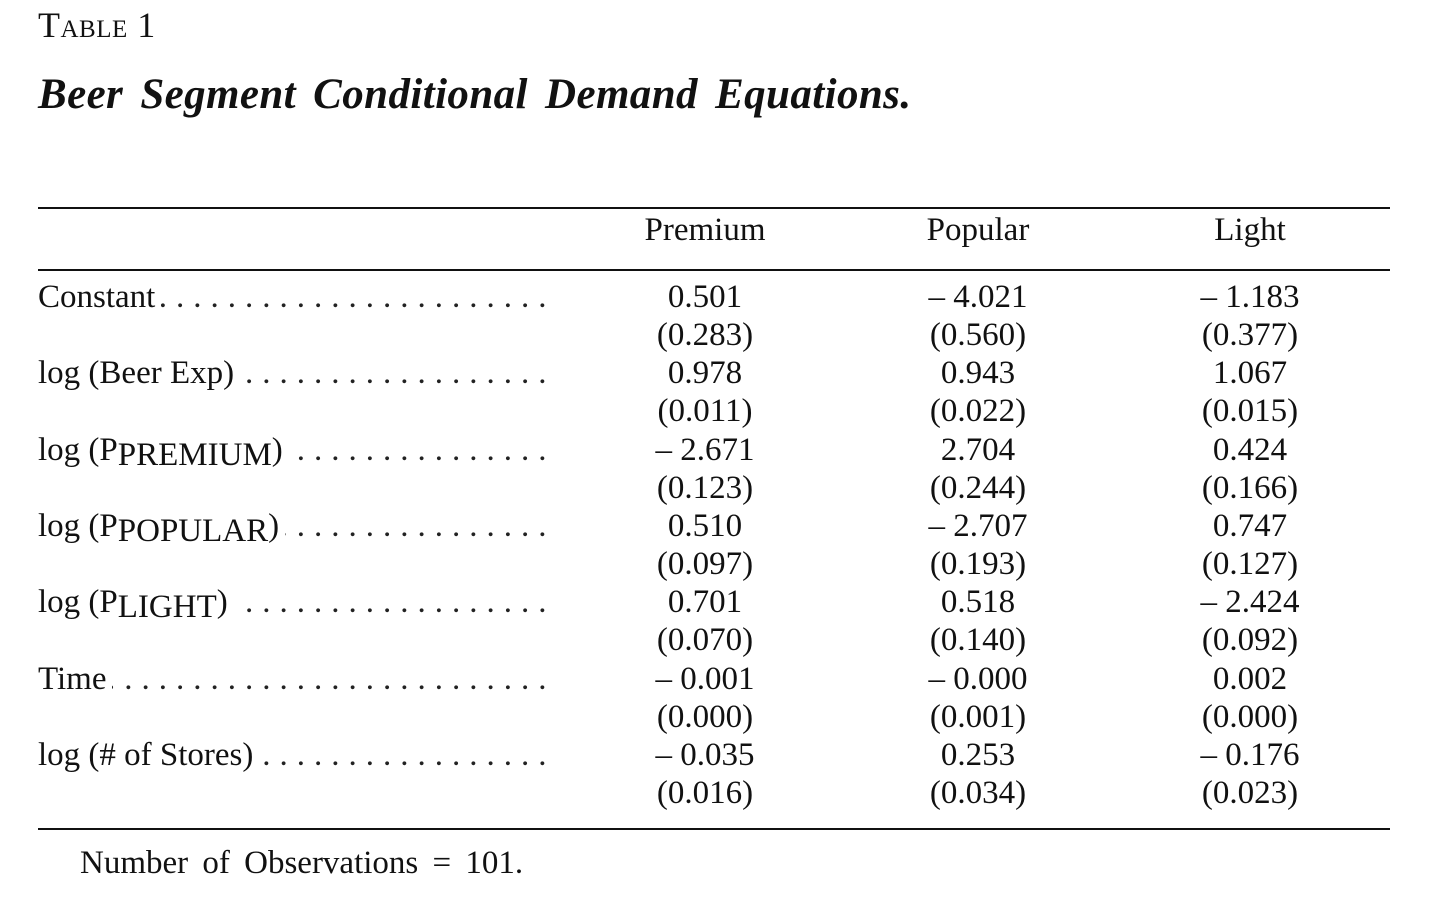 The height and width of the screenshot is (900, 1450). What do you see at coordinates (1250, 373) in the screenshot?
I see `coefficient: 1.067` at bounding box center [1250, 373].